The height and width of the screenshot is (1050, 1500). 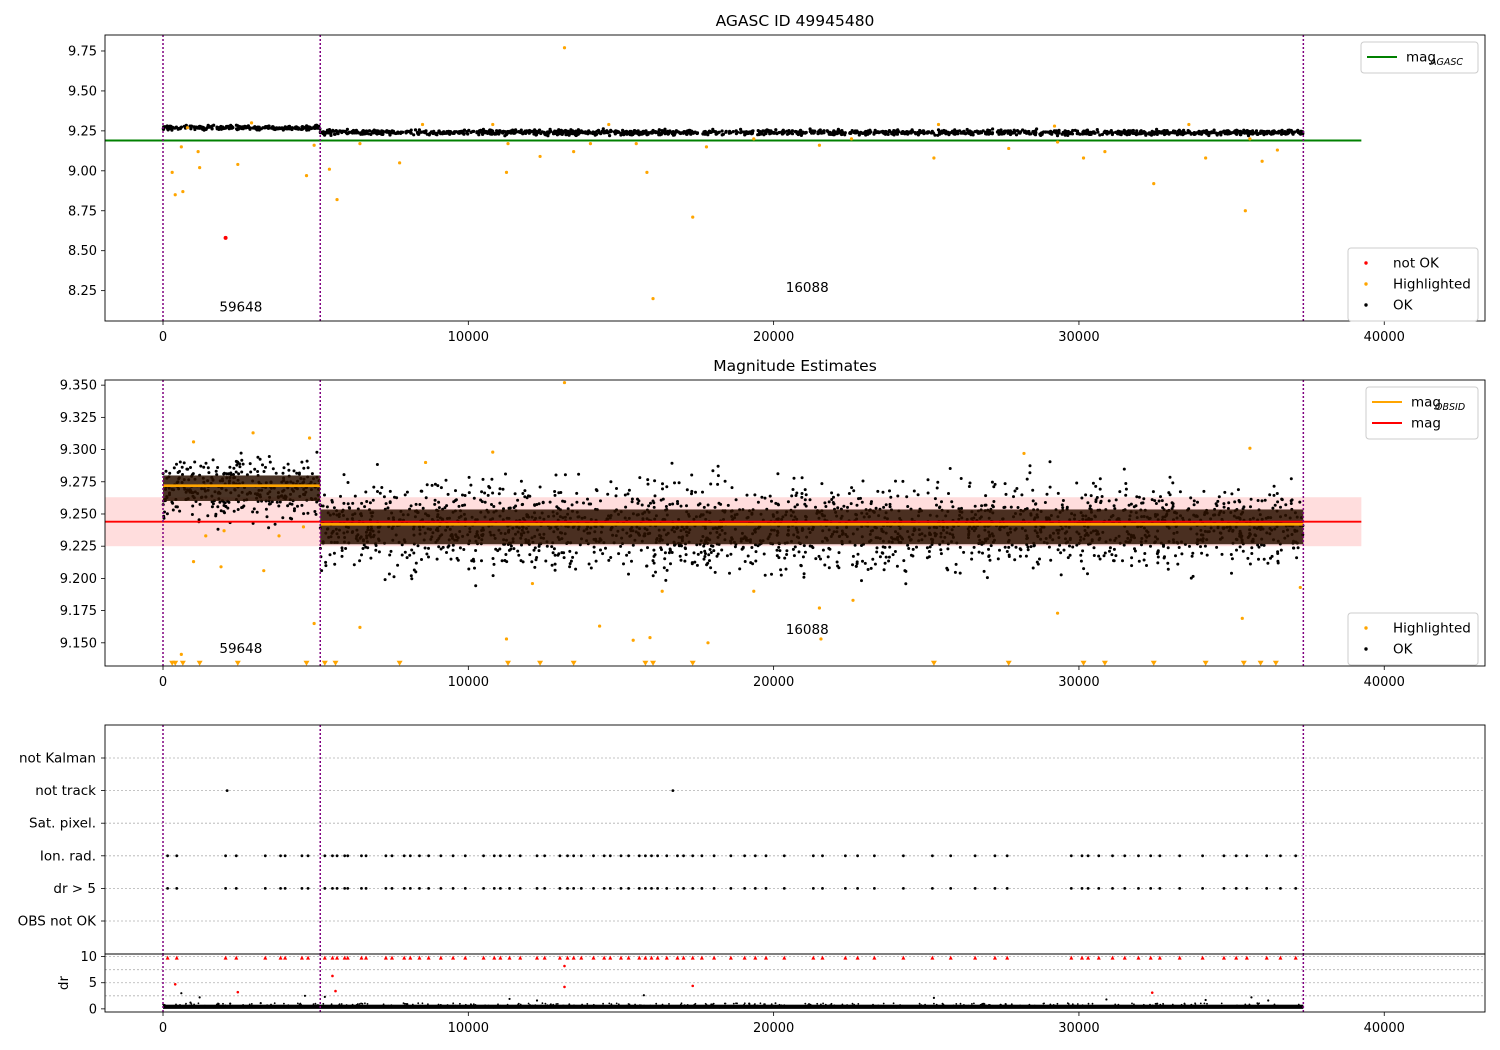 I want to click on clipped-low-marker, so click(x=175, y=663).